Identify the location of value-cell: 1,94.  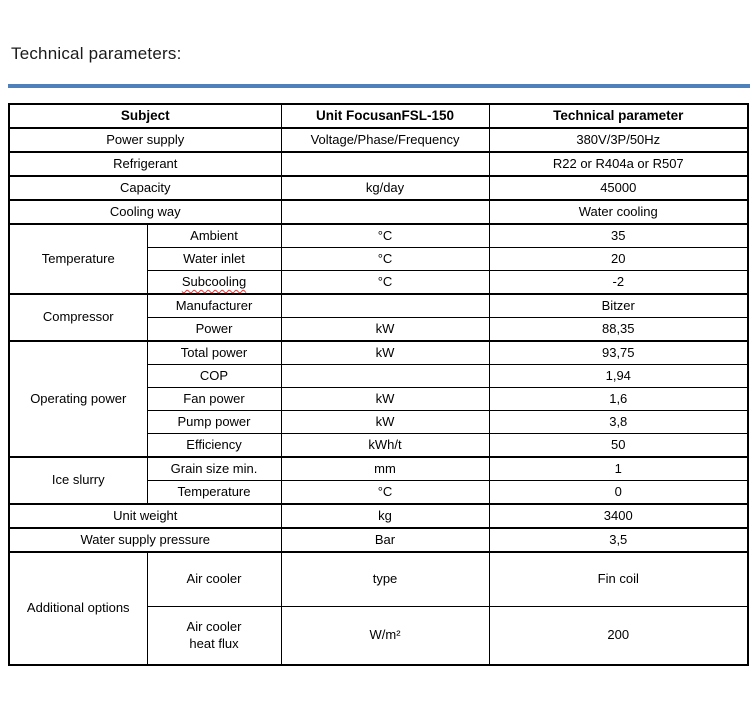
(618, 376).